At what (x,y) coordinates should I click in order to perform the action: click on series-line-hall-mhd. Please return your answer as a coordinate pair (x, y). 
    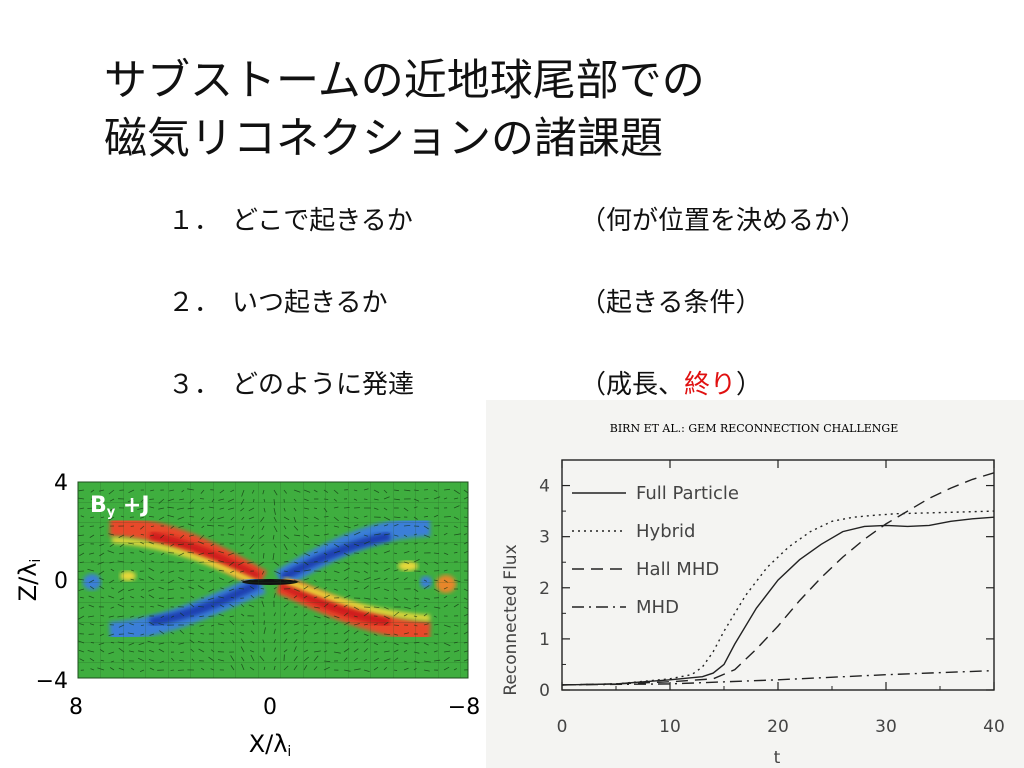
    Looking at the image, I should click on (778, 579).